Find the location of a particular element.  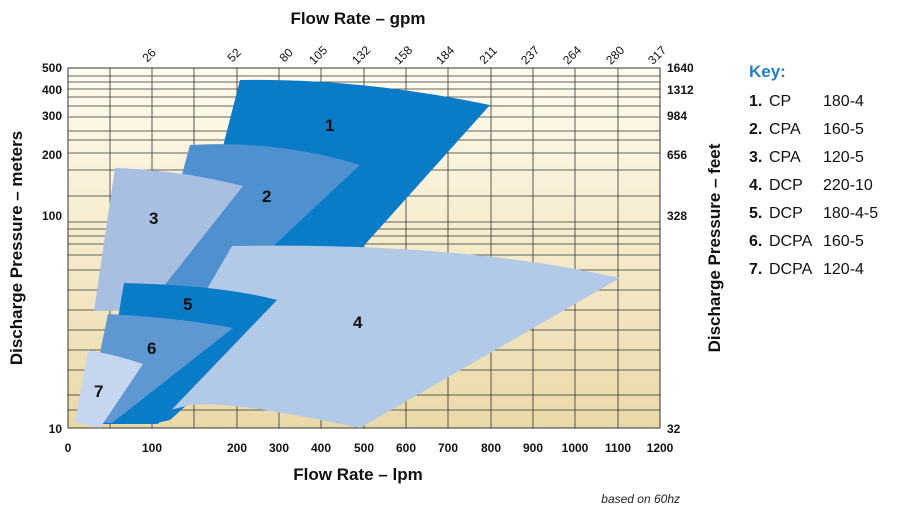

top-tick-label: 184 is located at coordinates (445, 55).